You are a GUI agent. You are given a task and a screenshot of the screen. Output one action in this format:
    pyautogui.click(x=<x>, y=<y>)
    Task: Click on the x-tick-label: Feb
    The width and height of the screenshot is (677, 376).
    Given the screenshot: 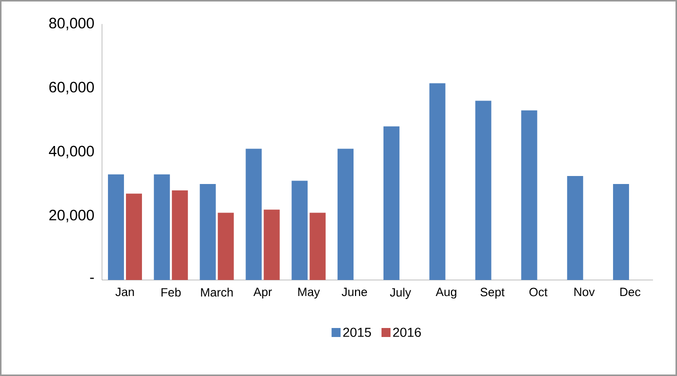 What is the action you would take?
    pyautogui.click(x=171, y=292)
    